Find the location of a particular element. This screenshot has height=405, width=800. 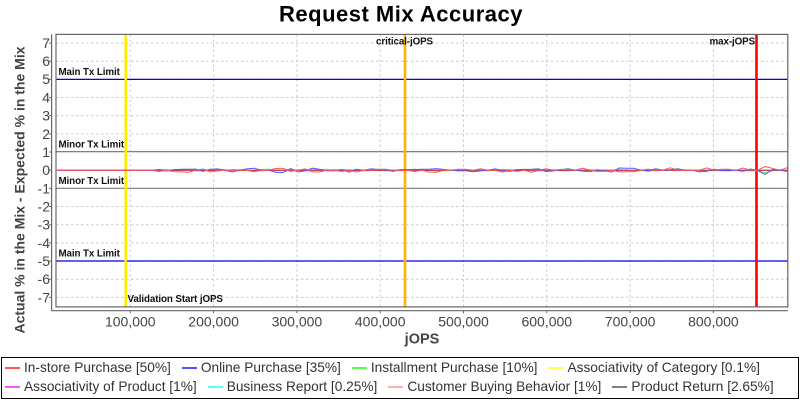

svg-text: -4 is located at coordinates (44, 243).